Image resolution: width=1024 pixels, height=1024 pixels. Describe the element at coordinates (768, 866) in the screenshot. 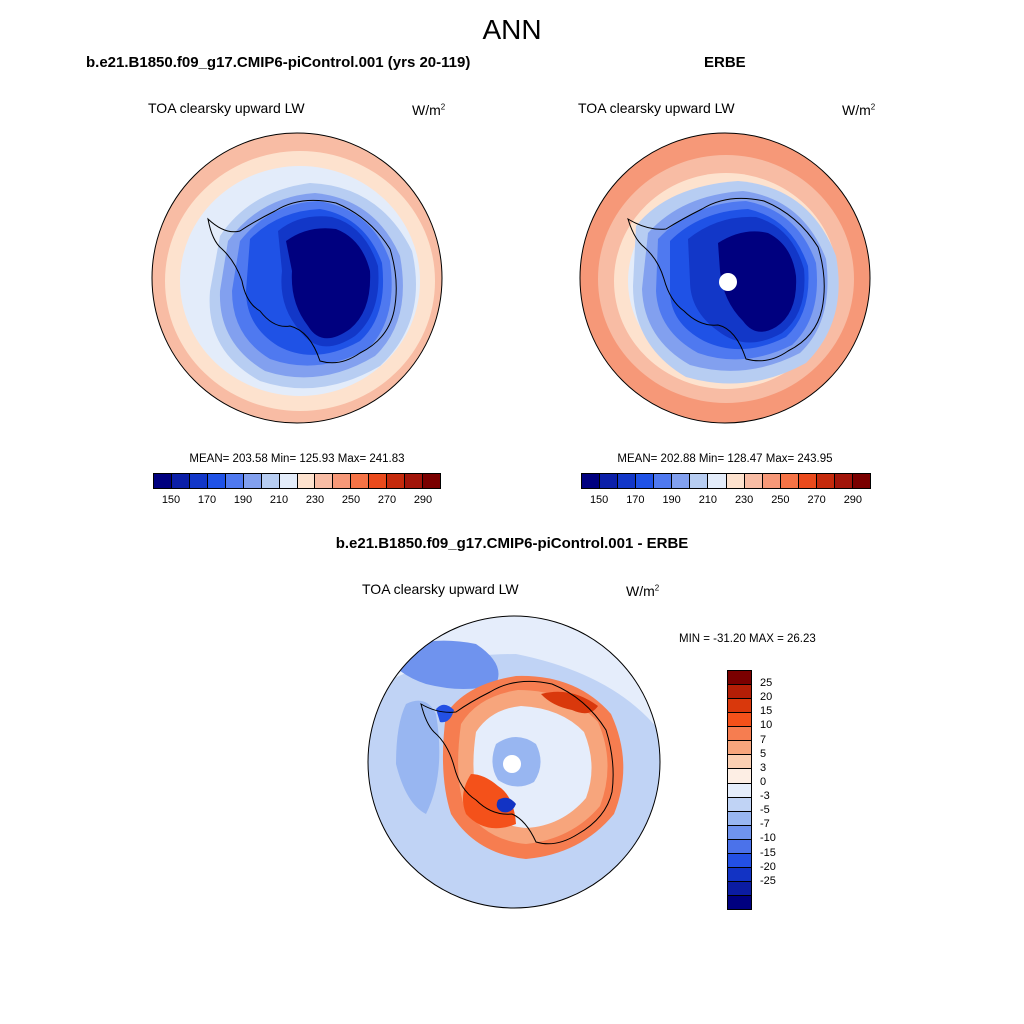

I see `colorbar-tick-label: -20` at that location.